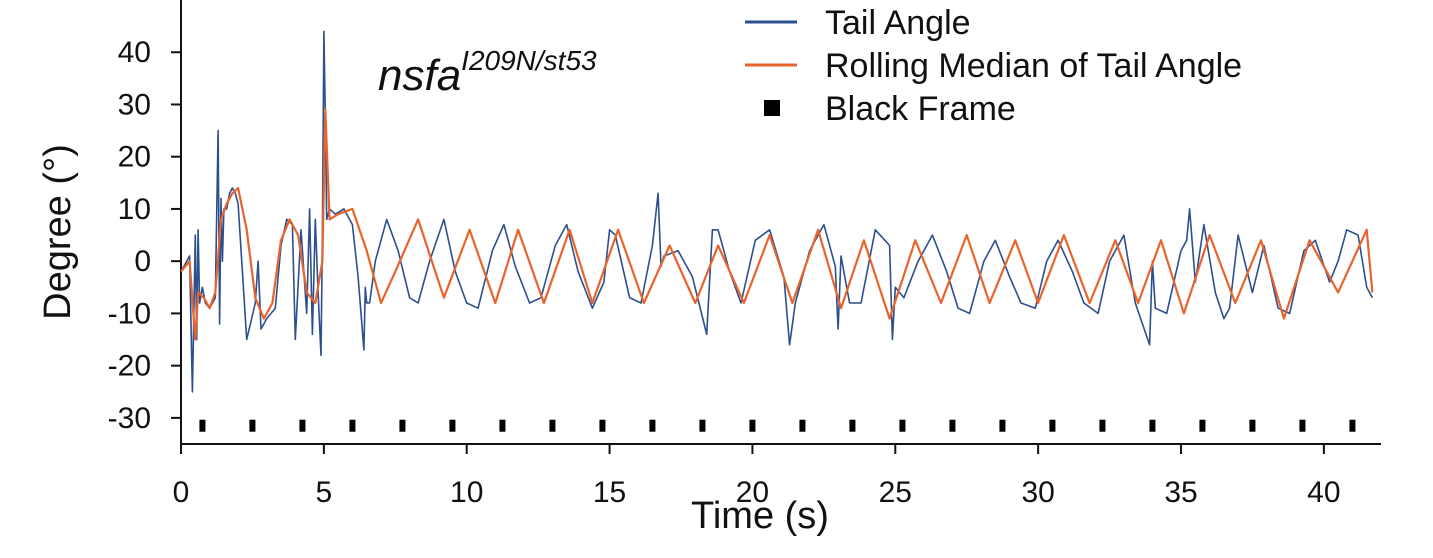 This screenshot has height=558, width=1433. I want to click on legend-label: Tail Angle, so click(898, 23).